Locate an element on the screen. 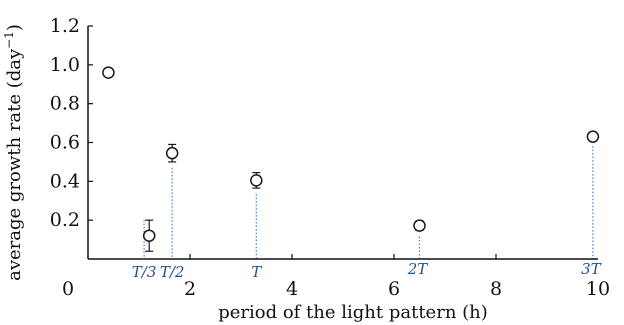 The width and height of the screenshot is (624, 325). y-axis-title-close: ) is located at coordinates (14, 27).